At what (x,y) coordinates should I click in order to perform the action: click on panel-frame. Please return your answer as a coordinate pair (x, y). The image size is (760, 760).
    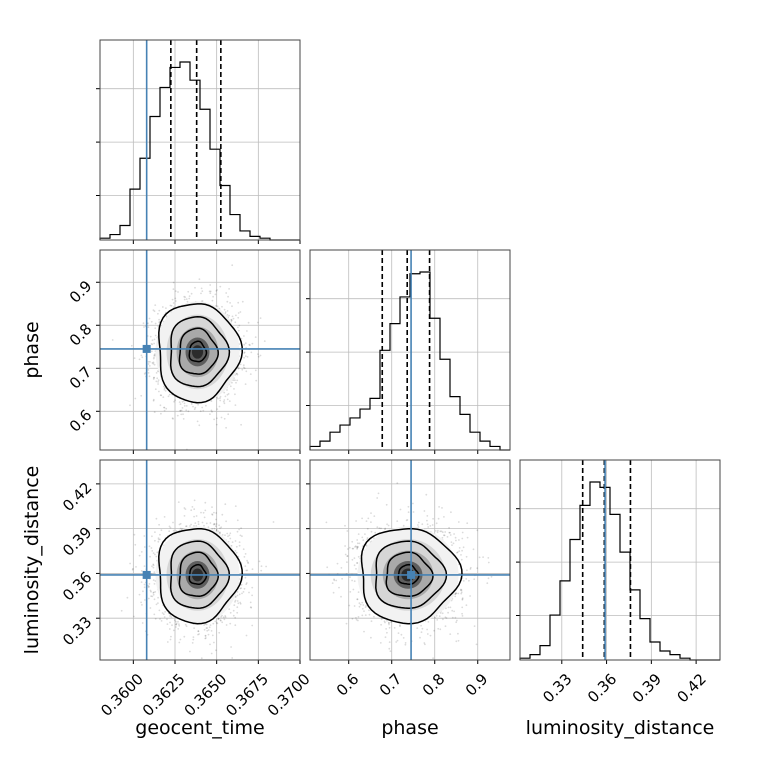
    Looking at the image, I should click on (620, 560).